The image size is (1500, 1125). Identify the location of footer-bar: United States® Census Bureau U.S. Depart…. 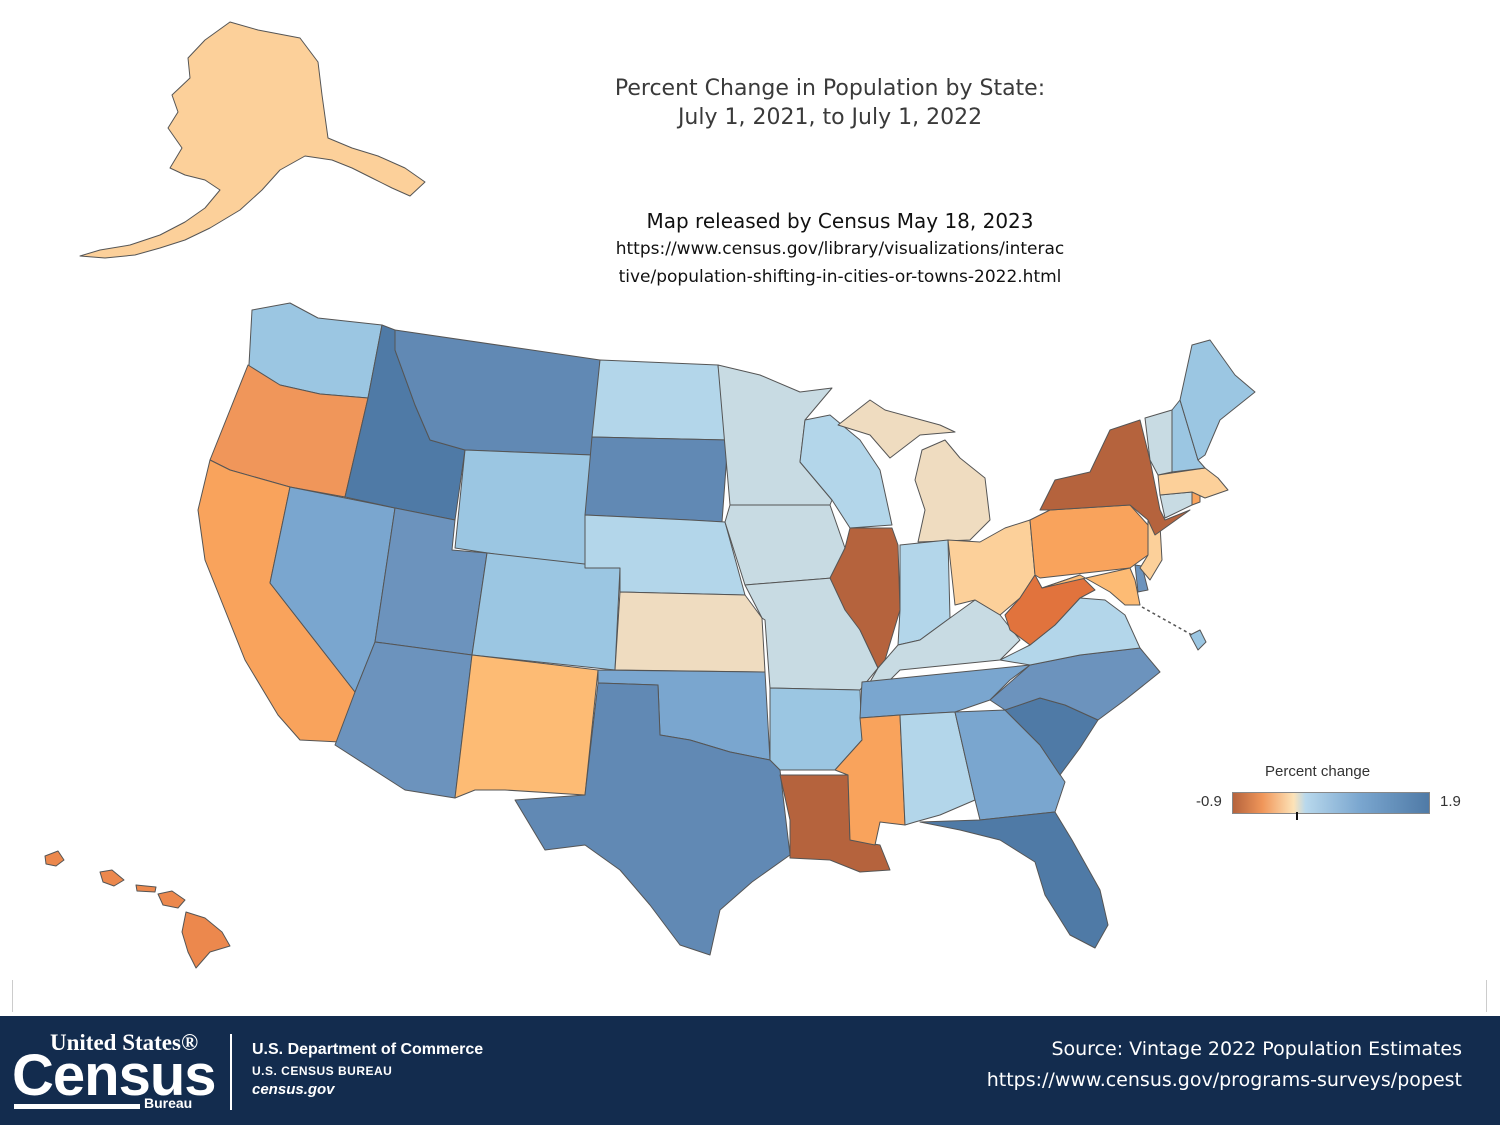
(750, 1070).